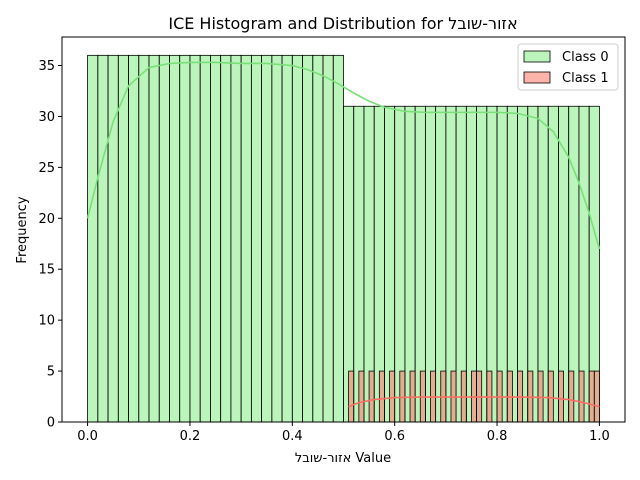 The height and width of the screenshot is (480, 640). I want to click on y-tick-label: 30, so click(46, 117).